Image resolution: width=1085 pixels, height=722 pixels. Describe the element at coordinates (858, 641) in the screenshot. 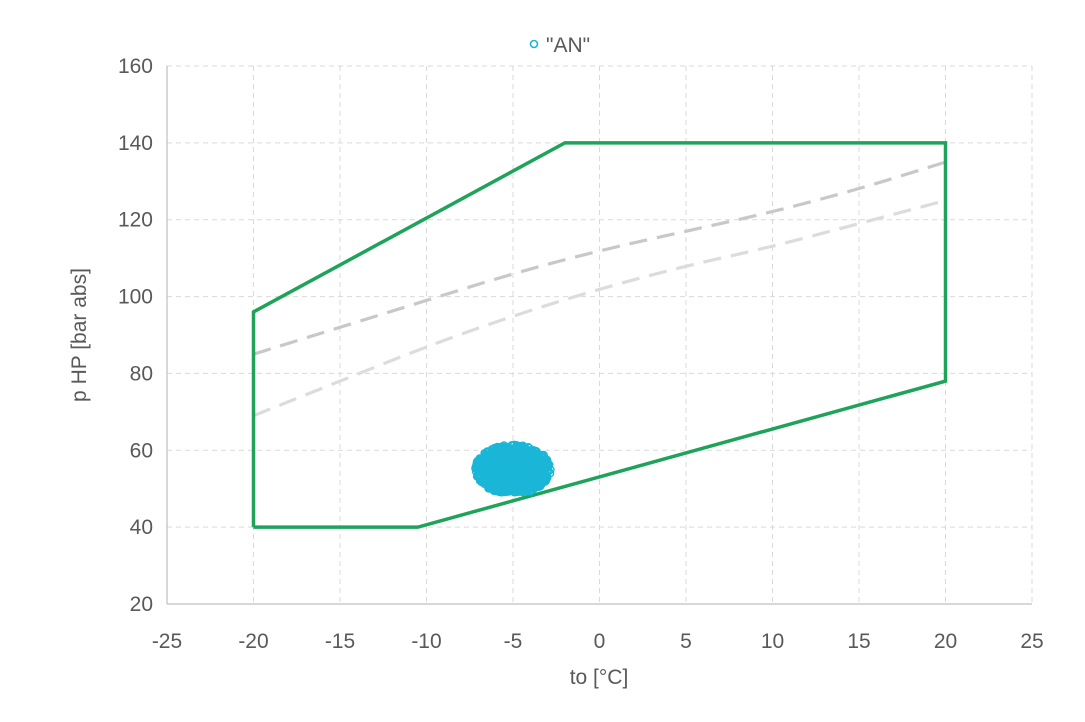

I see `x-tick-label: 15` at that location.